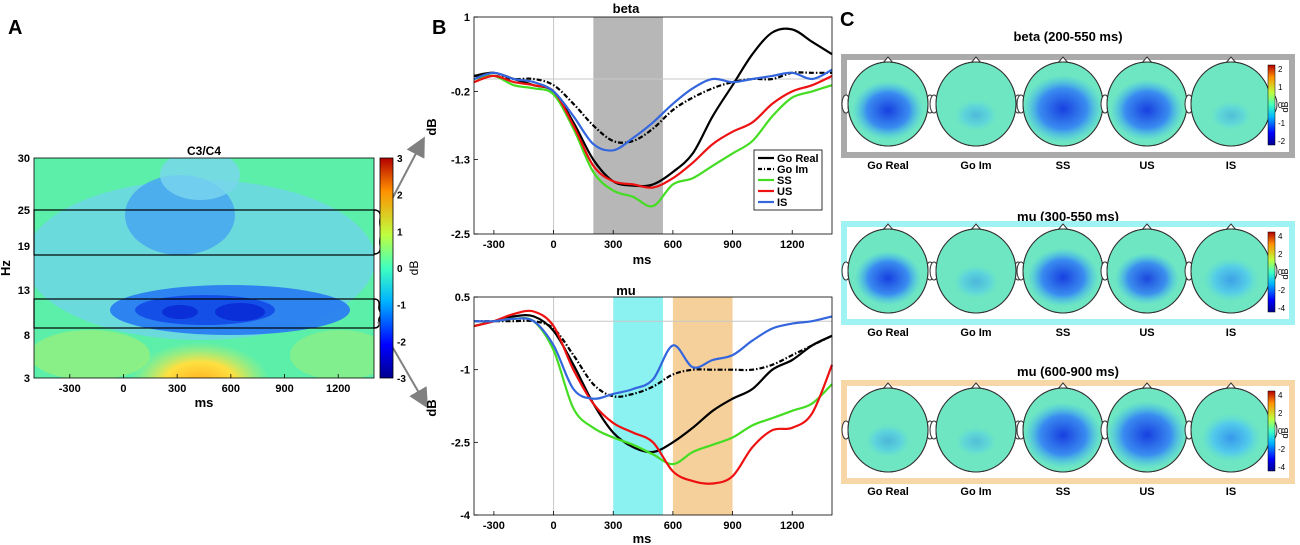 Image resolution: width=1300 pixels, height=545 pixels. I want to click on colorbar-tick-label: 2, so click(400, 196).